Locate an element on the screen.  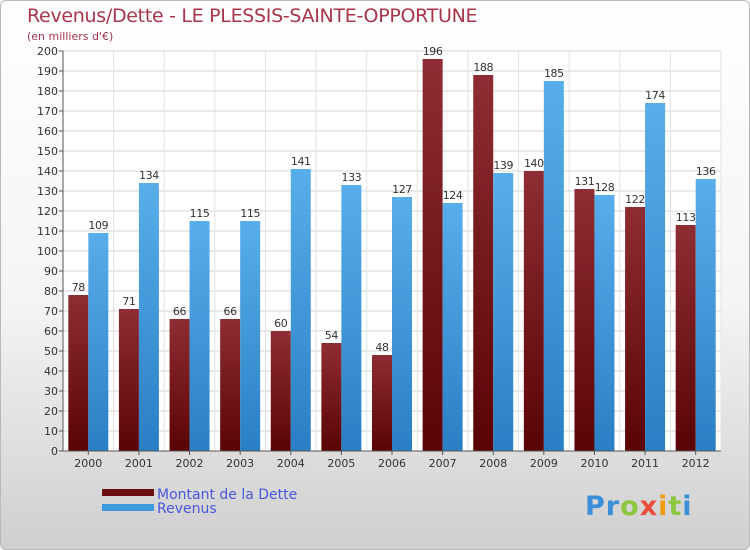
y-tick-label: 160 is located at coordinates (47, 131).